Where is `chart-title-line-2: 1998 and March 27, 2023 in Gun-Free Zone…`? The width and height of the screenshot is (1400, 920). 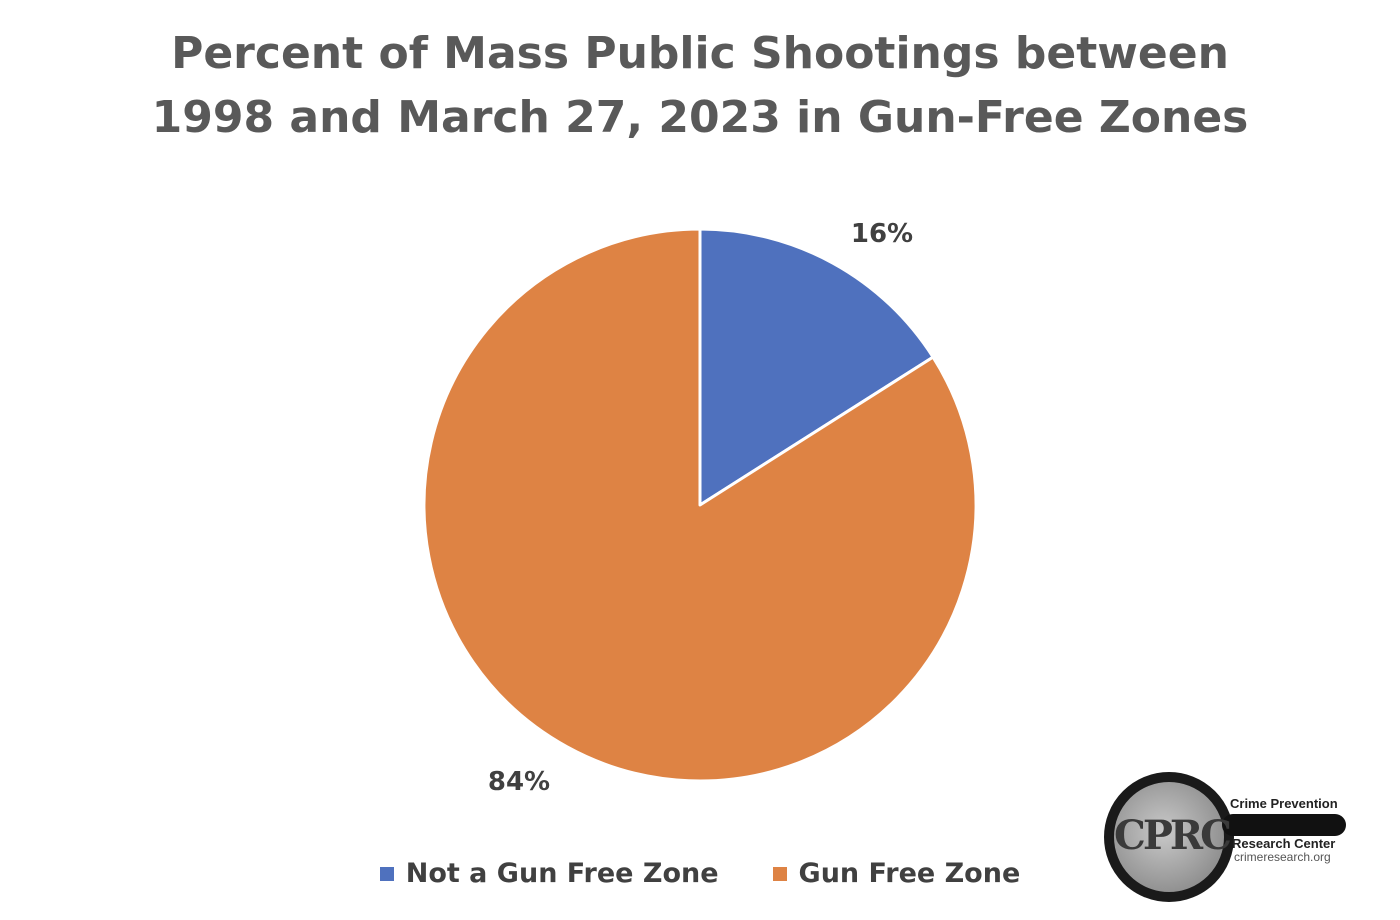 chart-title-line-2: 1998 and March 27, 2023 in Gun-Free Zone… is located at coordinates (700, 117).